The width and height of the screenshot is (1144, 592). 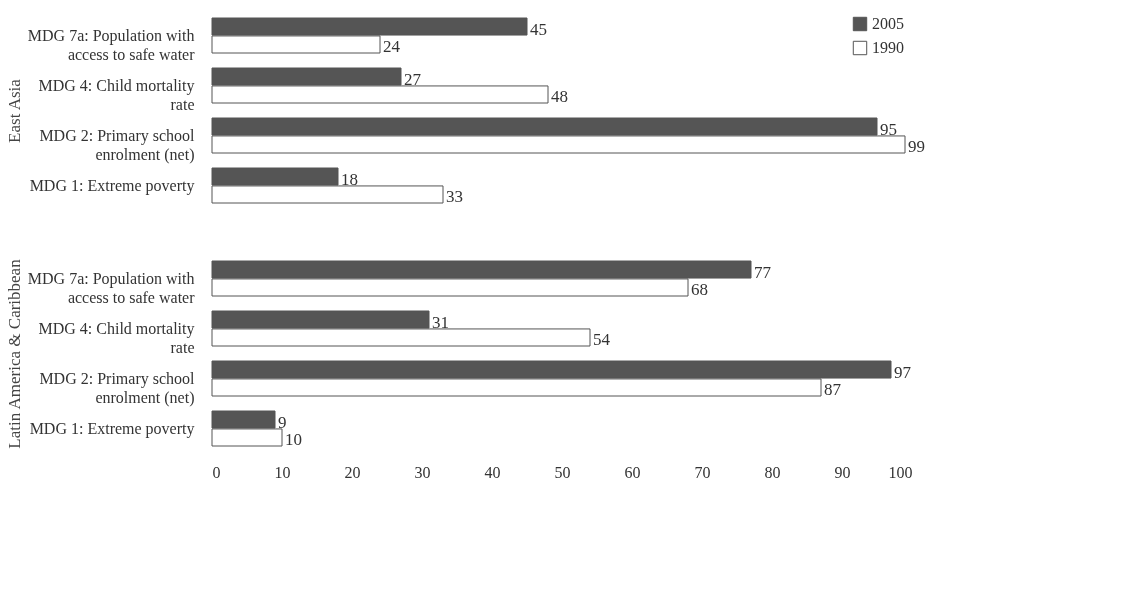 What do you see at coordinates (349, 179) in the screenshot?
I see `data-label: 18` at bounding box center [349, 179].